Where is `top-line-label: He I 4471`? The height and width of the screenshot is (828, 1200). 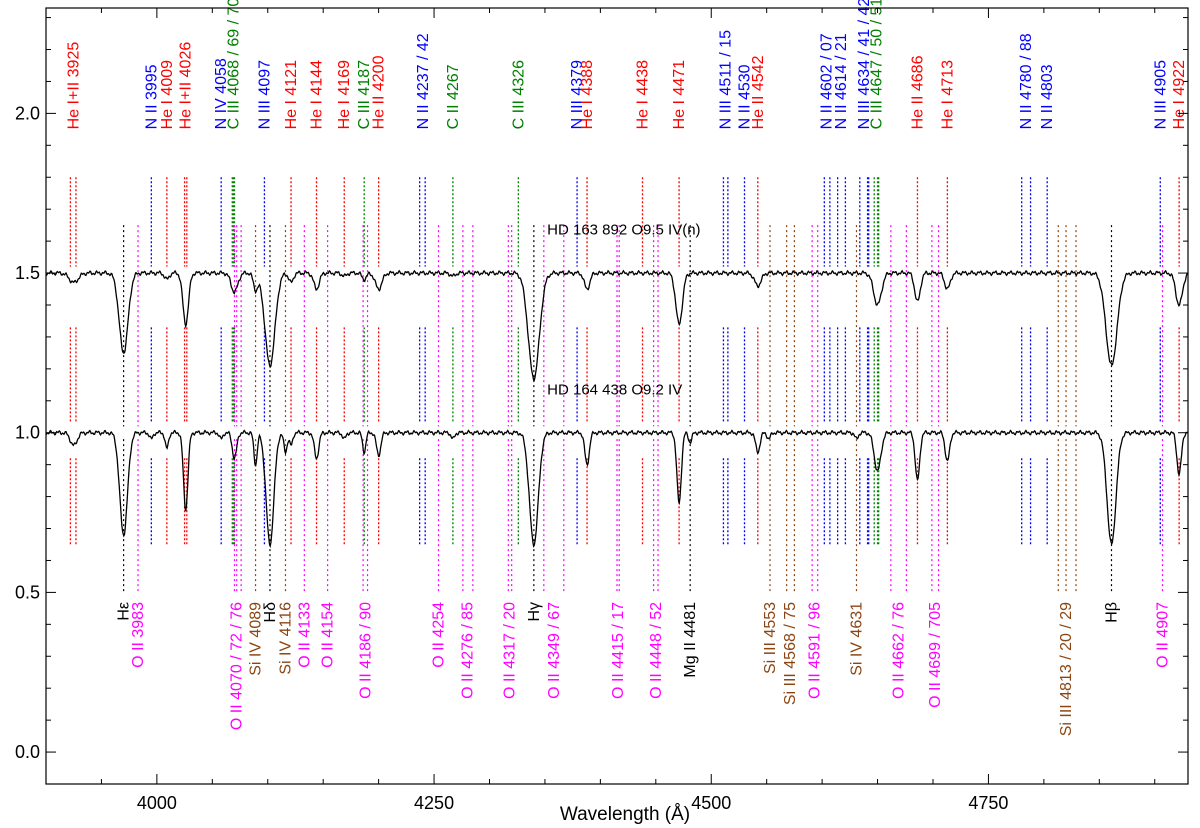 top-line-label: He I 4471 is located at coordinates (679, 94).